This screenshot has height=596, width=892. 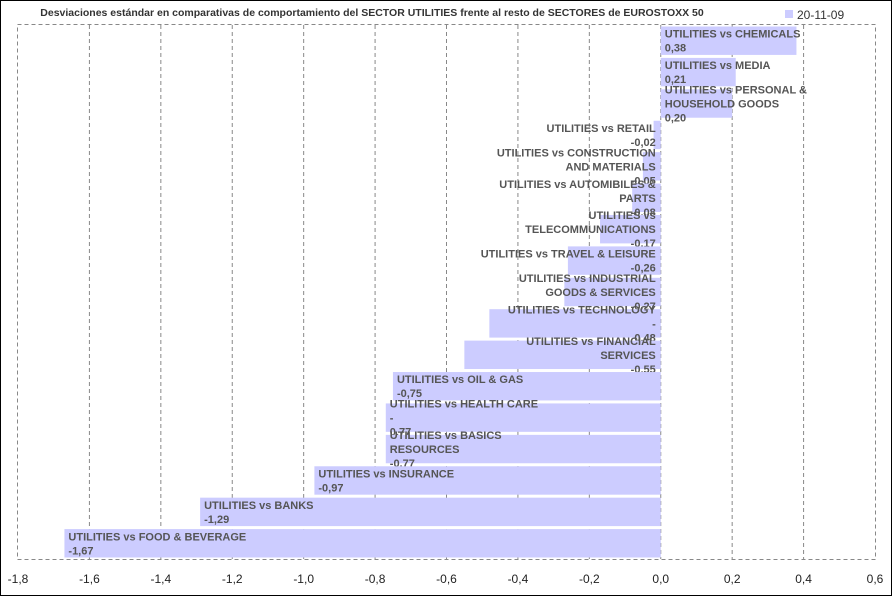 What do you see at coordinates (611, 167) in the screenshot?
I see `bar-label: AND MATERIALS` at bounding box center [611, 167].